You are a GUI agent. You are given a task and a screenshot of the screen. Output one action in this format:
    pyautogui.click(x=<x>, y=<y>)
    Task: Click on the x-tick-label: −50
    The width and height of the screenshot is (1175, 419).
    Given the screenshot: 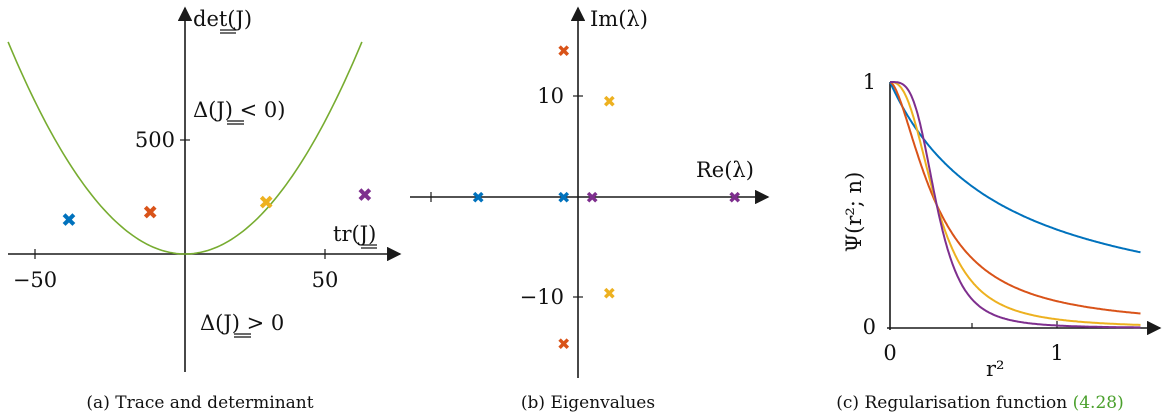 What is the action you would take?
    pyautogui.click(x=35, y=280)
    